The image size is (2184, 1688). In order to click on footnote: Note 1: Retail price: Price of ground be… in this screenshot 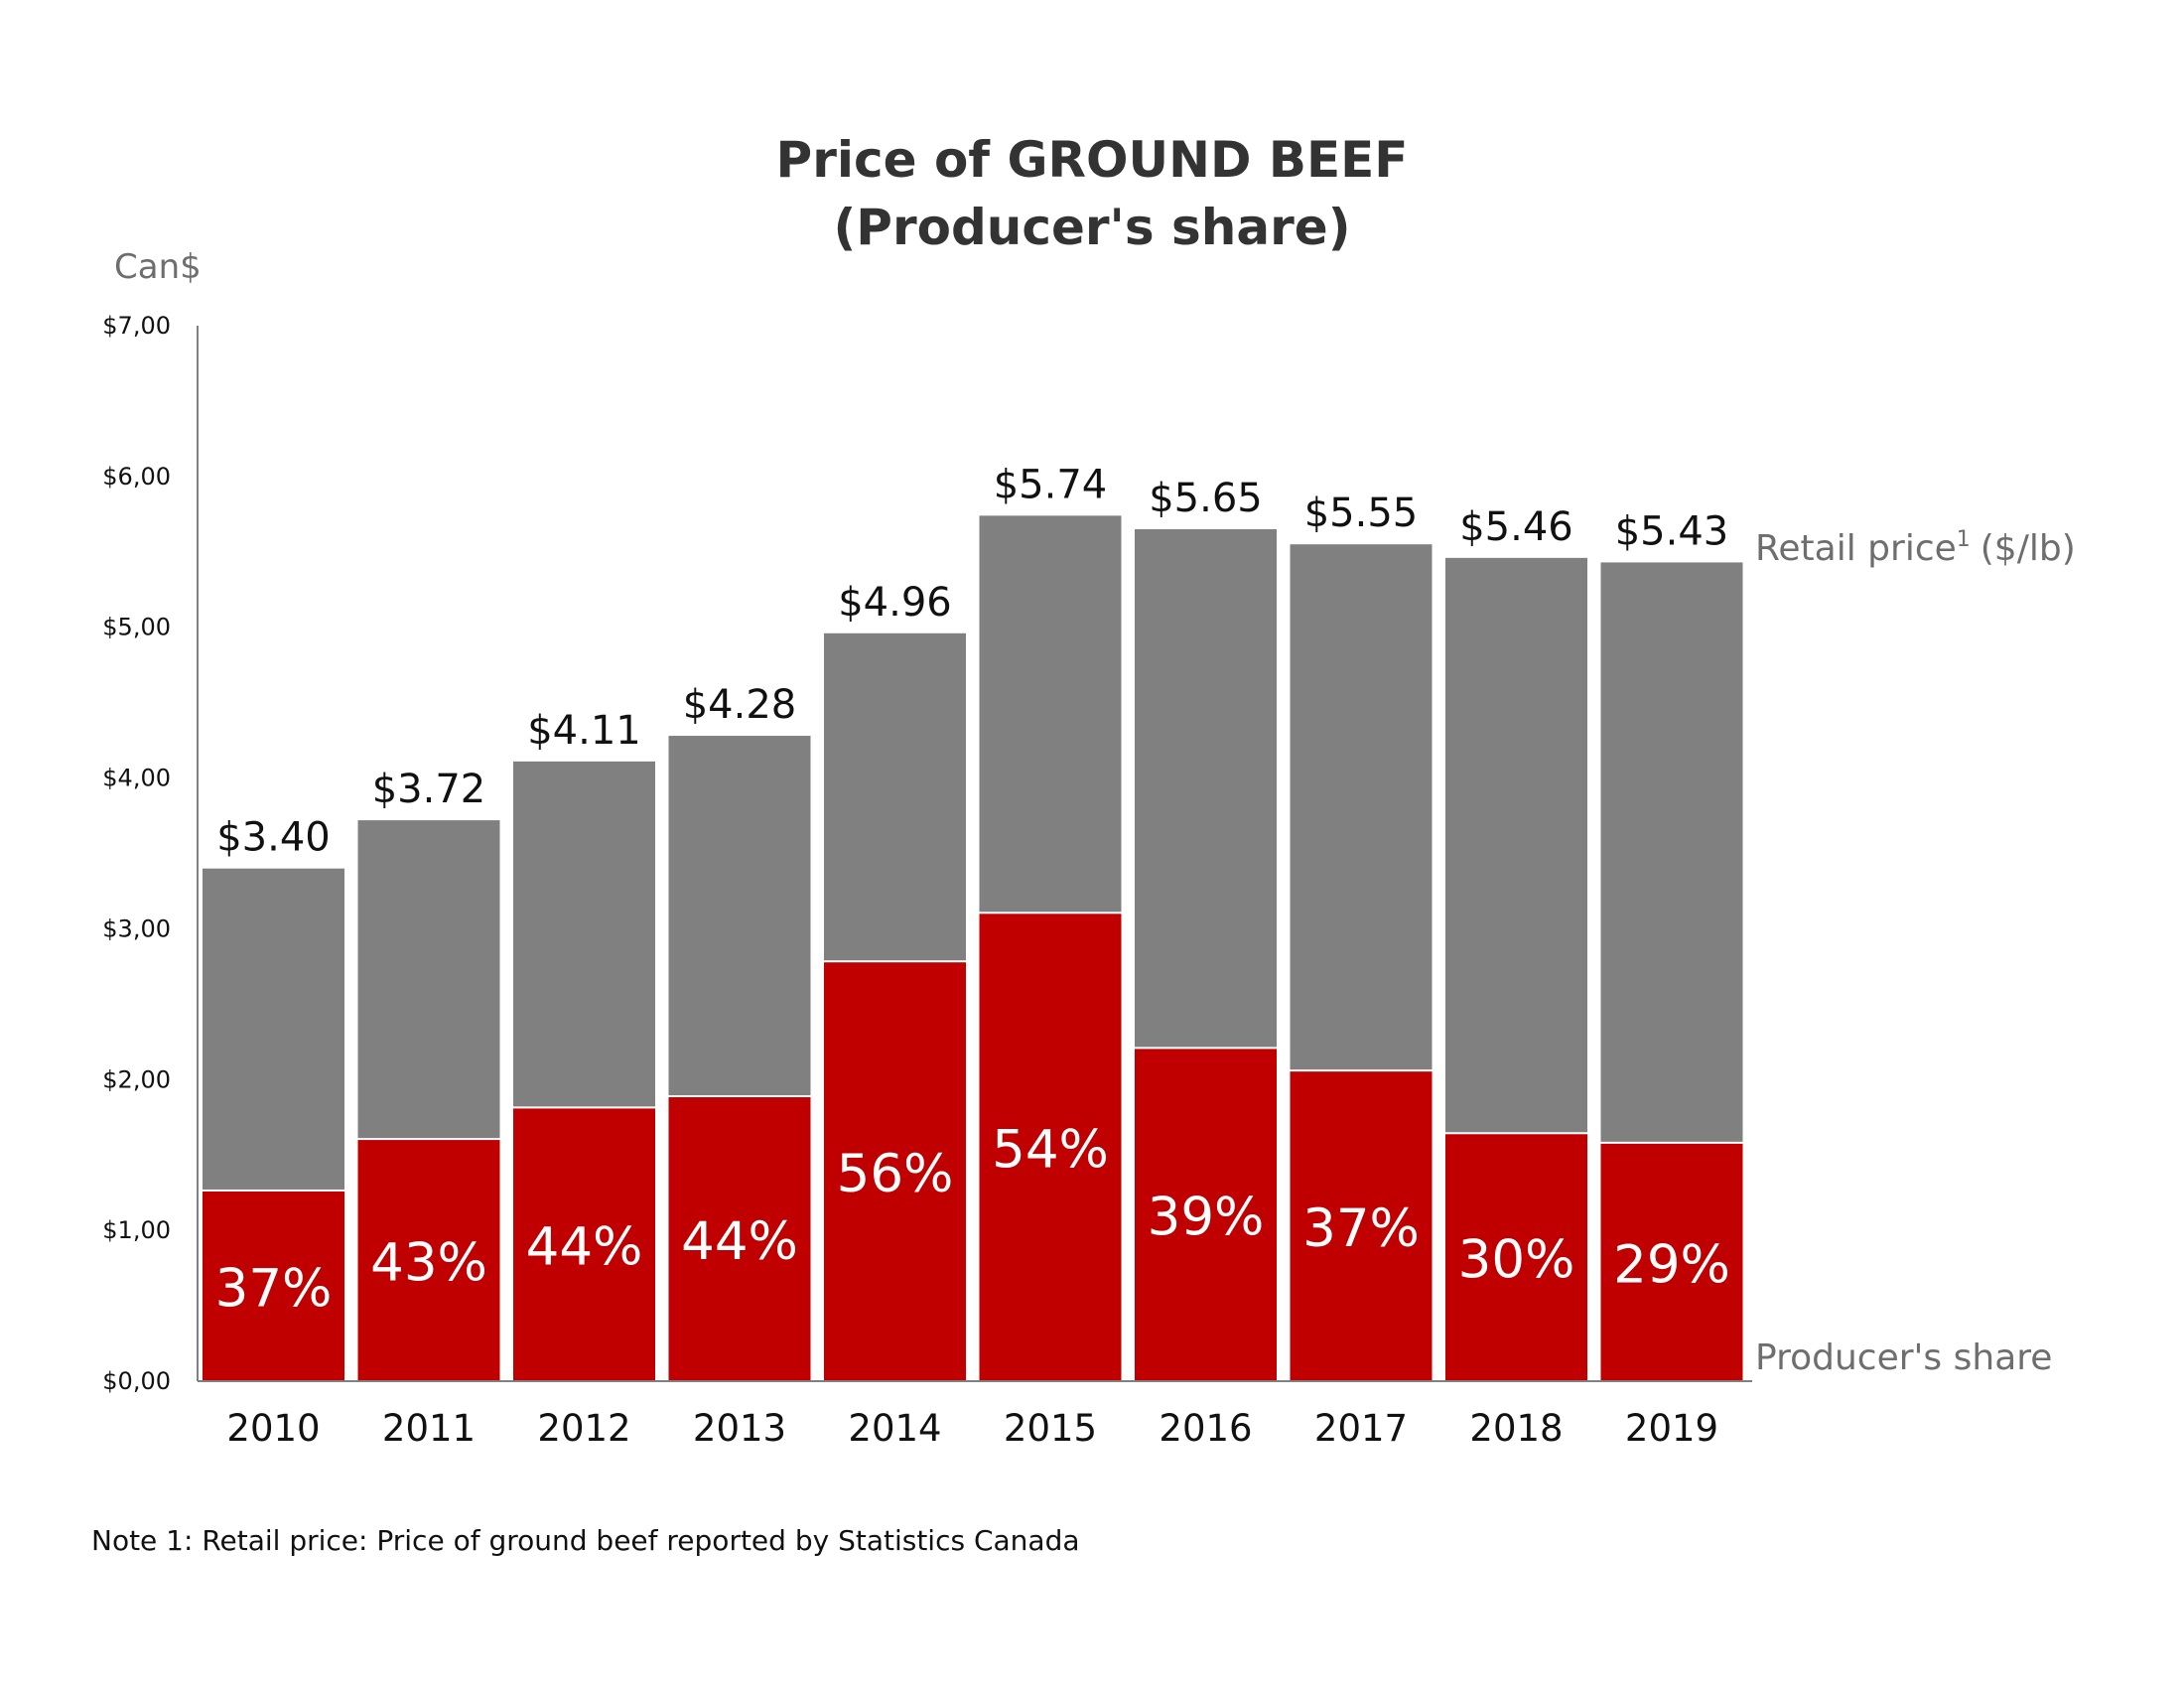, I will do `click(585, 1540)`.